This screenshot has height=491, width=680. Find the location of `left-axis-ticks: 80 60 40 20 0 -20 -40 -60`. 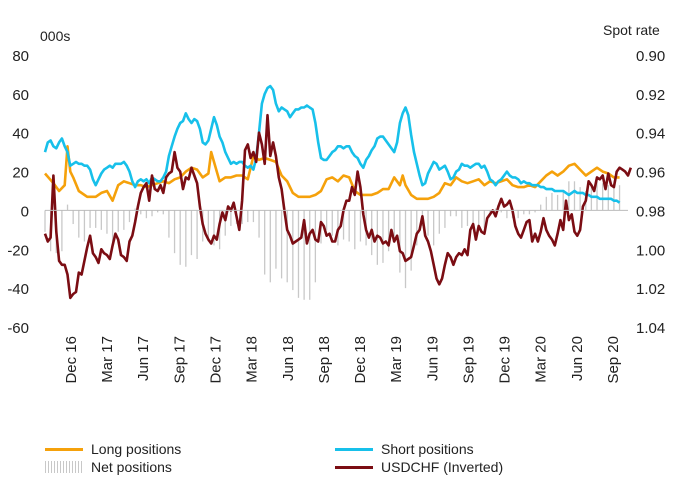

left-axis-ticks: 80 60 40 20 0 -20 -40 -60 is located at coordinates (18, 192).